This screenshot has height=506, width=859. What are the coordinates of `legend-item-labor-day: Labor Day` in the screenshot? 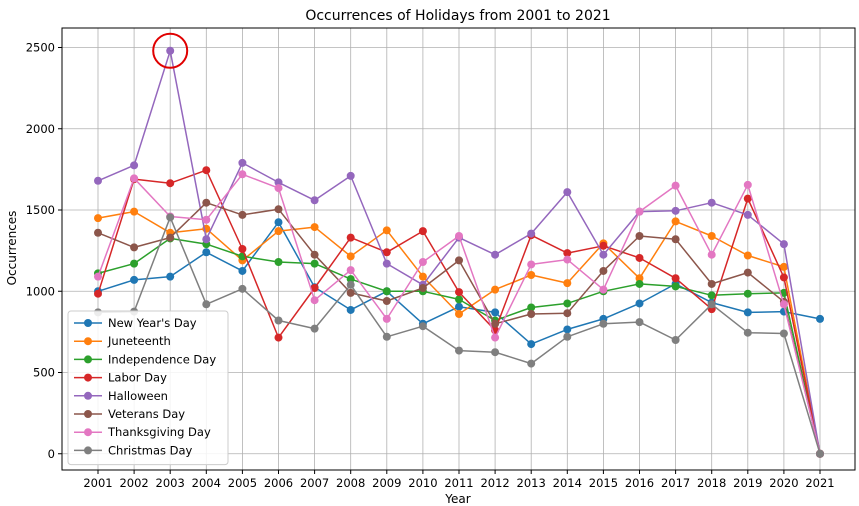 It's located at (120, 378).